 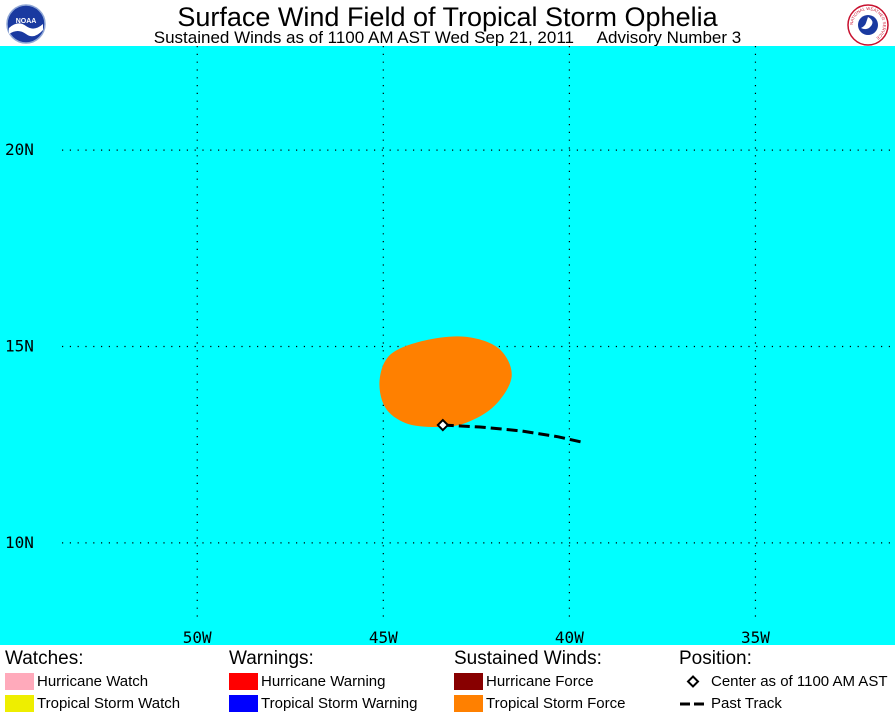 I want to click on nws-logo: NATIONAL WEATHER SERVICE, so click(x=868, y=25).